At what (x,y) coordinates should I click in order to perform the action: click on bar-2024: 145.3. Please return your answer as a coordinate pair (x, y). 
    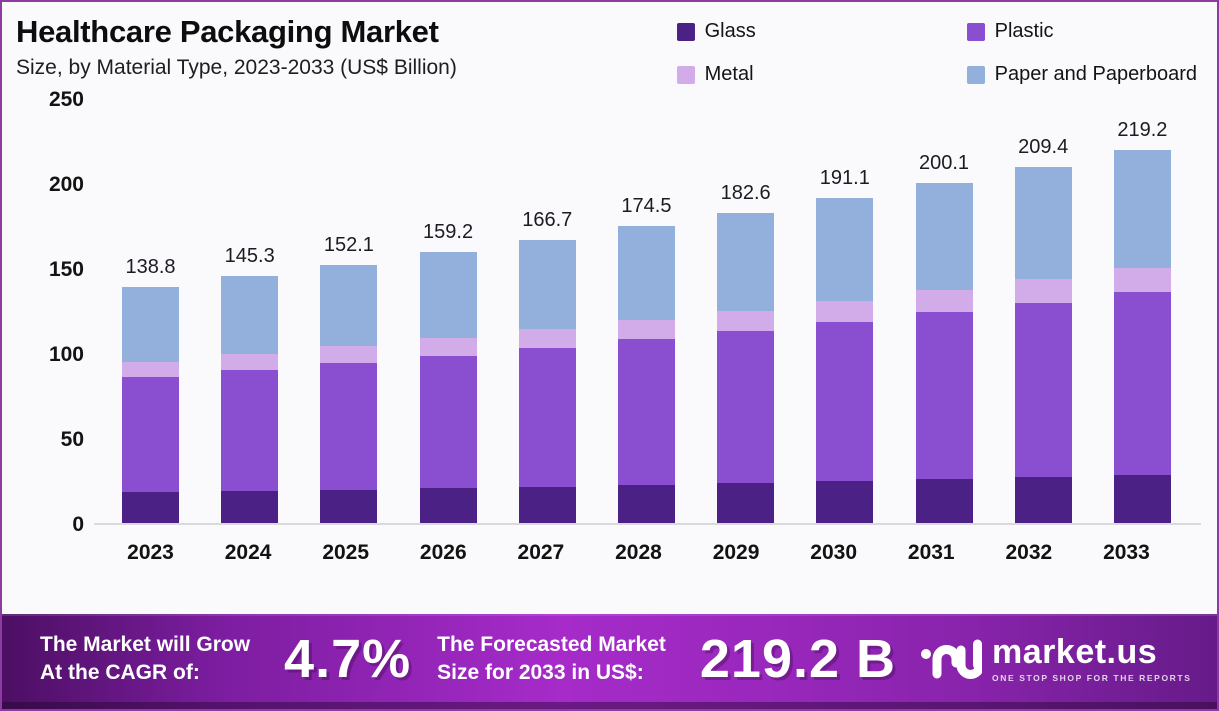
    Looking at the image, I should click on (250, 384).